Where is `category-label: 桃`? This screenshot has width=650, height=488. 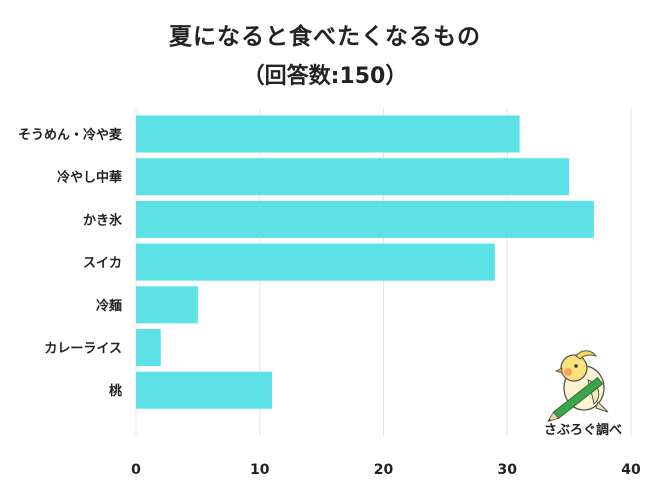 category-label: 桃 is located at coordinates (115, 391).